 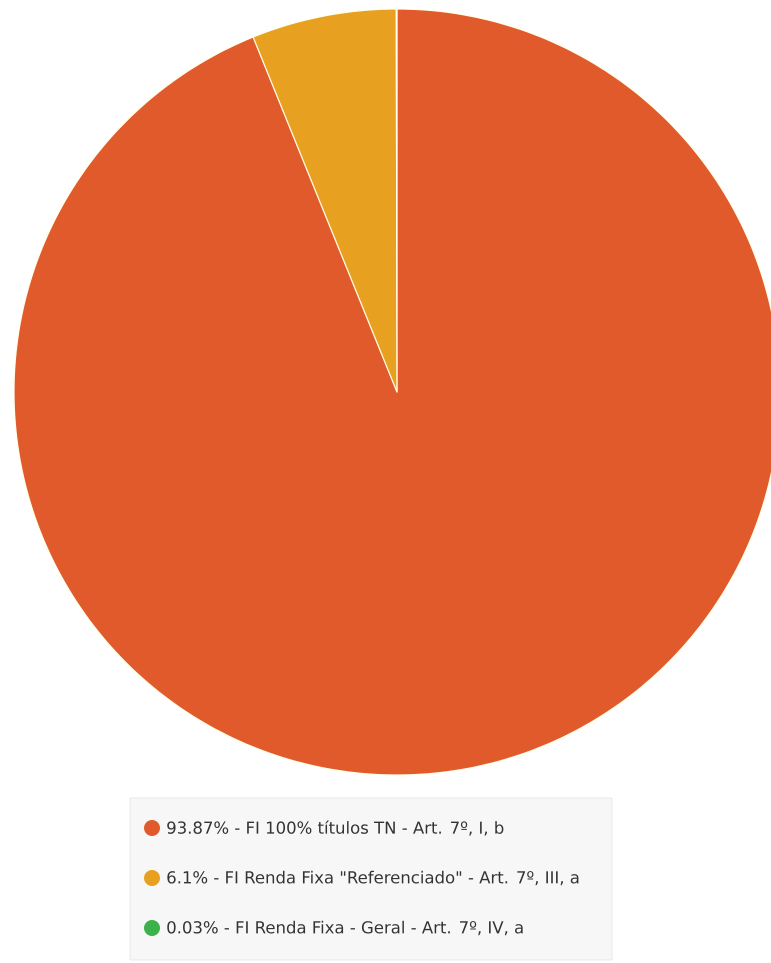 I want to click on legend-label: 0.03% - FI Renda Fixa - Geral - Art. 7º, IV, a, so click(x=345, y=928).